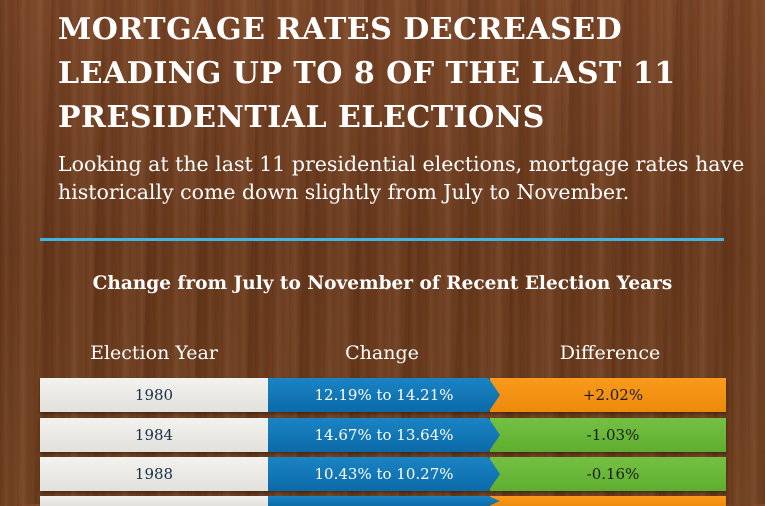 Image resolution: width=765 pixels, height=506 pixels. I want to click on table-row-1988: 1988 10.43% to 10.27% -0.16%, so click(383, 474).